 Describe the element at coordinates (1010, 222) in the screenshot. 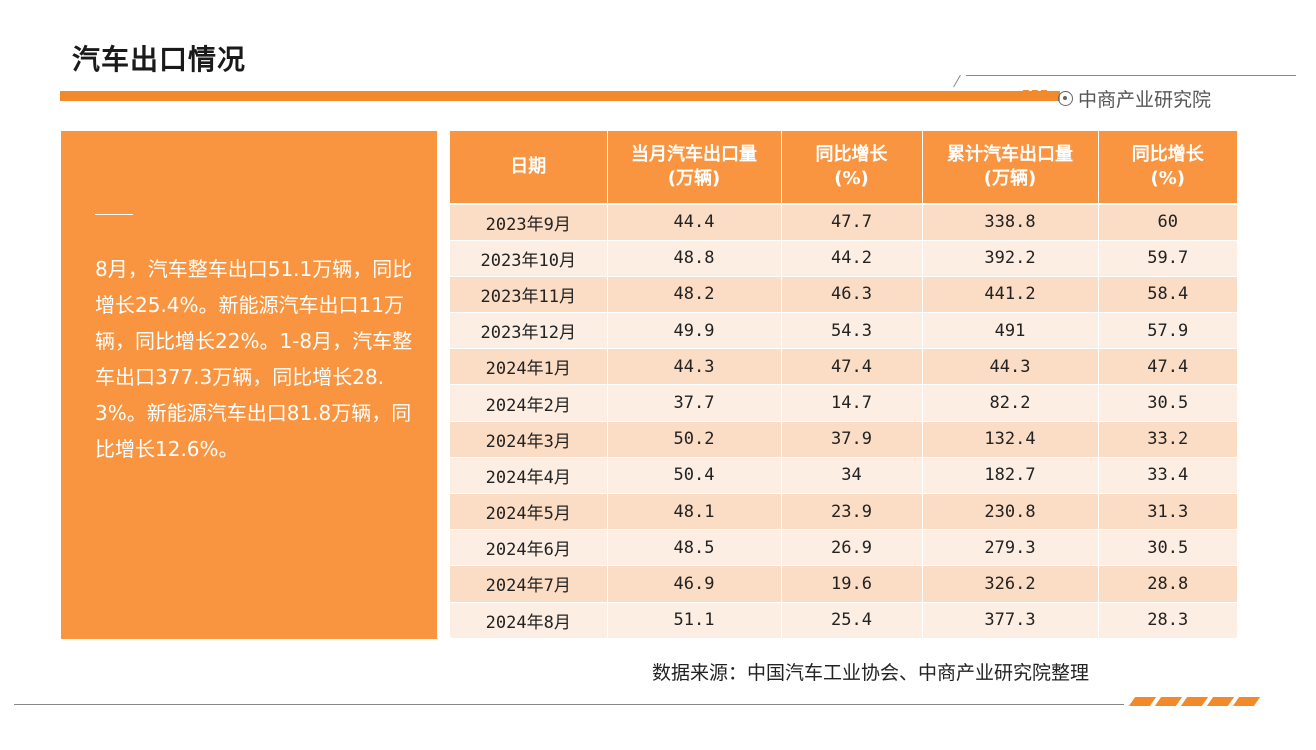

I see `cell-cumulative-volume: 338.8` at that location.